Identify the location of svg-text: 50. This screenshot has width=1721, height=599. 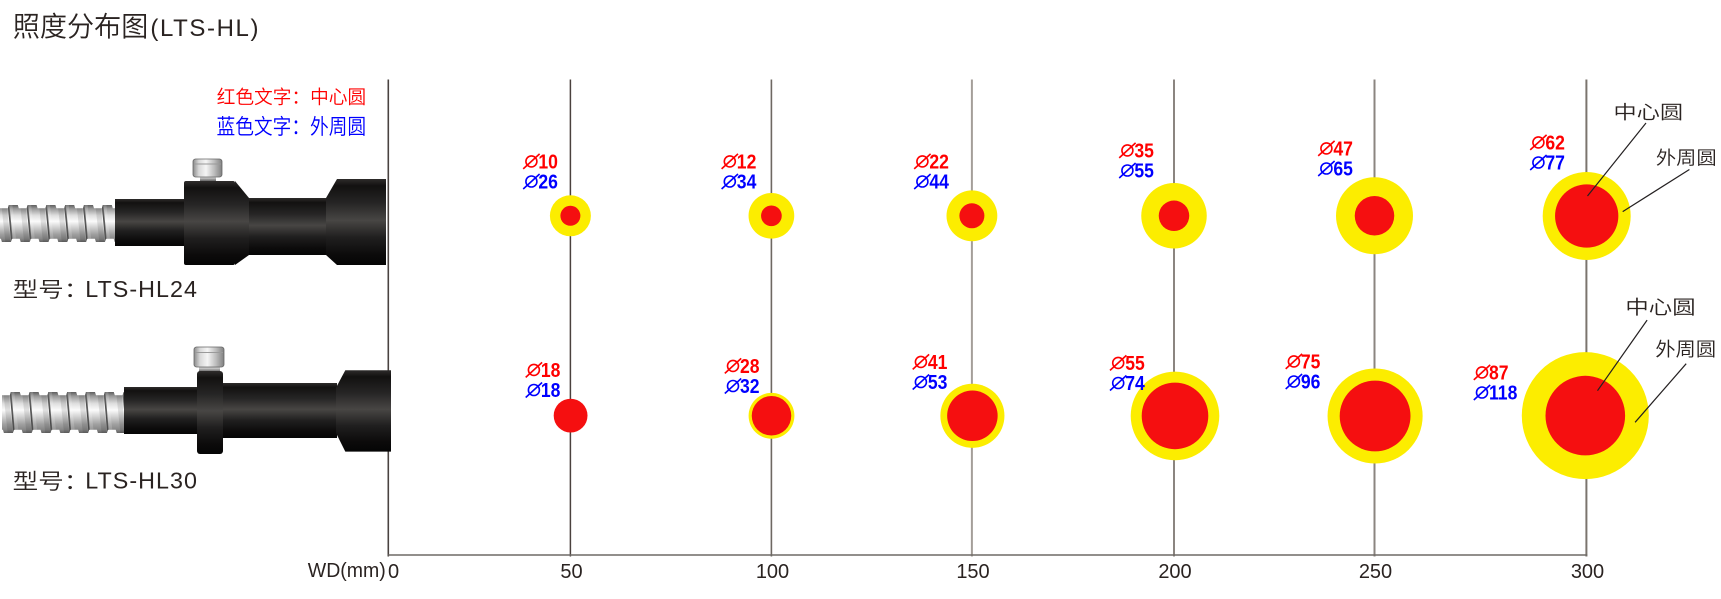
(571, 572).